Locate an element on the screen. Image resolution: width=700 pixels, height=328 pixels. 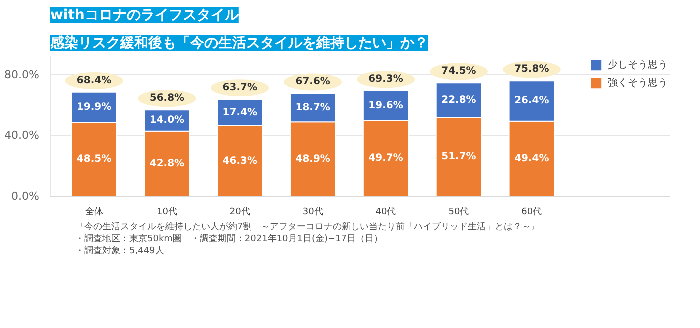
data-label: 48.9% is located at coordinates (313, 159).